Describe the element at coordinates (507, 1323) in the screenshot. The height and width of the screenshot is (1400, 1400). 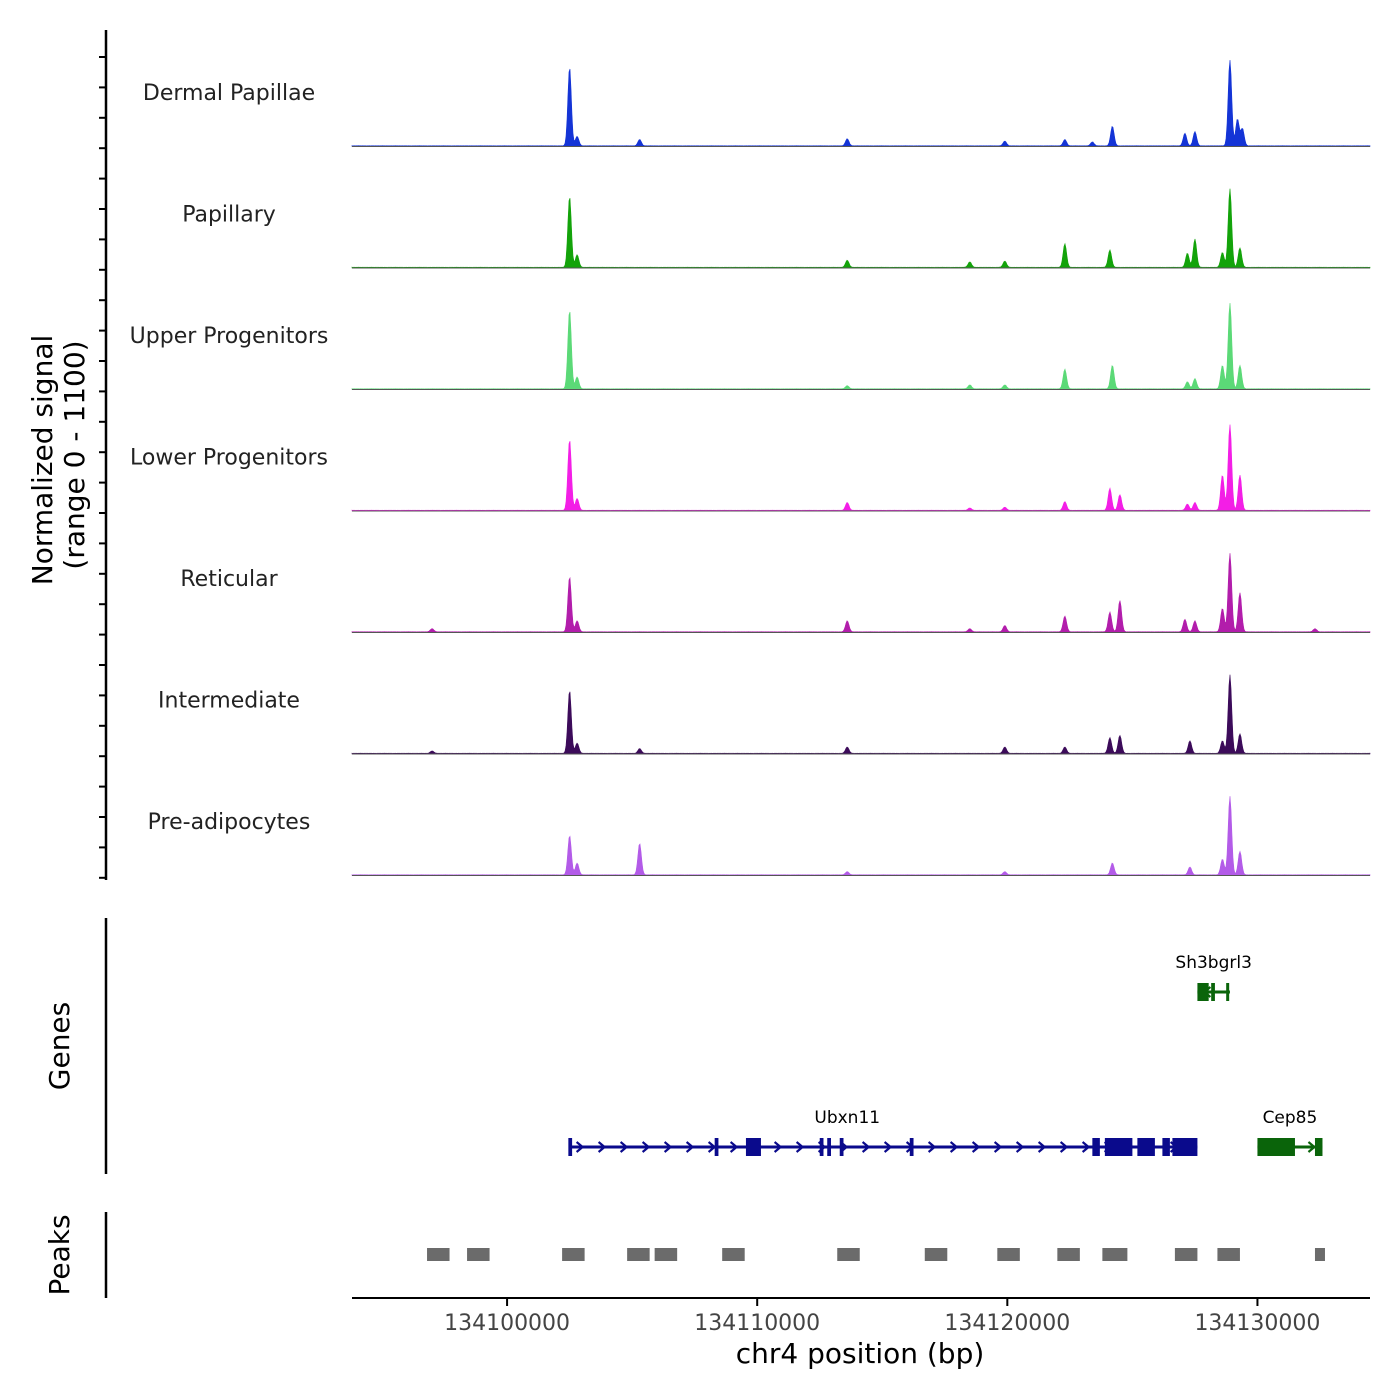
I see `x-tick-label: 134100000` at that location.